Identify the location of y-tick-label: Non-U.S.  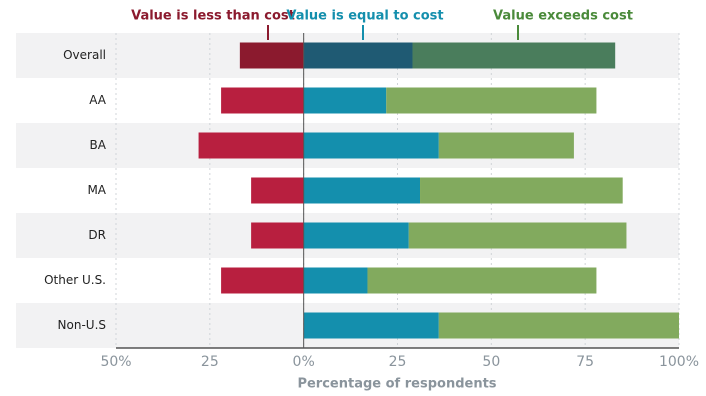
(82, 325).